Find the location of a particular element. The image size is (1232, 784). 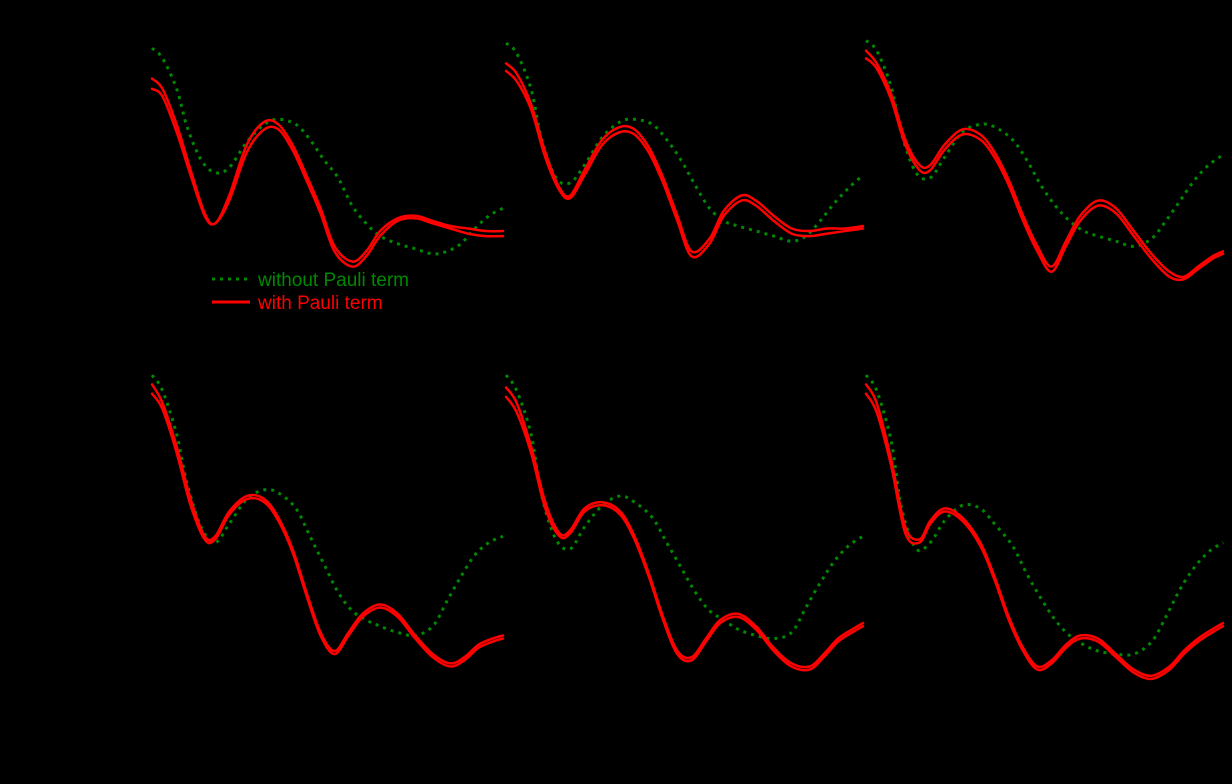

panel-5-series-2-with-pauli is located at coordinates (684, 527).